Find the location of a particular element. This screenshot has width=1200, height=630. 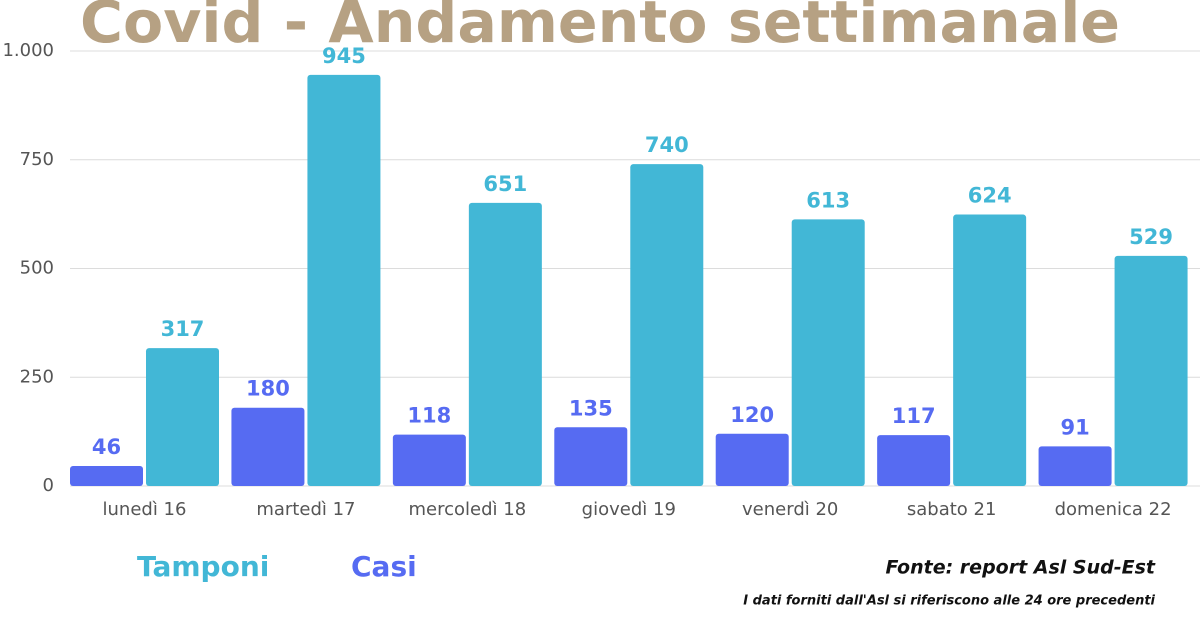

value-label: 135 is located at coordinates (591, 408).